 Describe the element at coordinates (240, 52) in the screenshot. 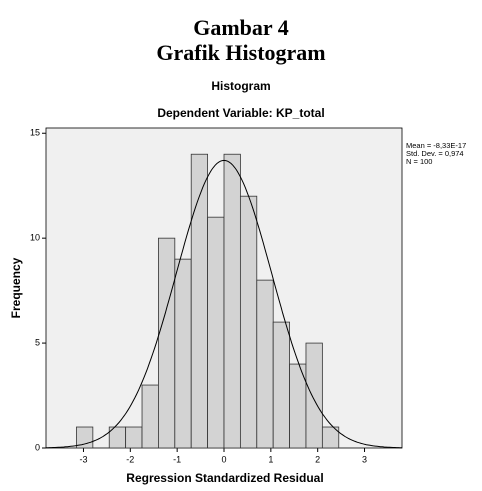

I see `heading: Grafik Histogram` at that location.